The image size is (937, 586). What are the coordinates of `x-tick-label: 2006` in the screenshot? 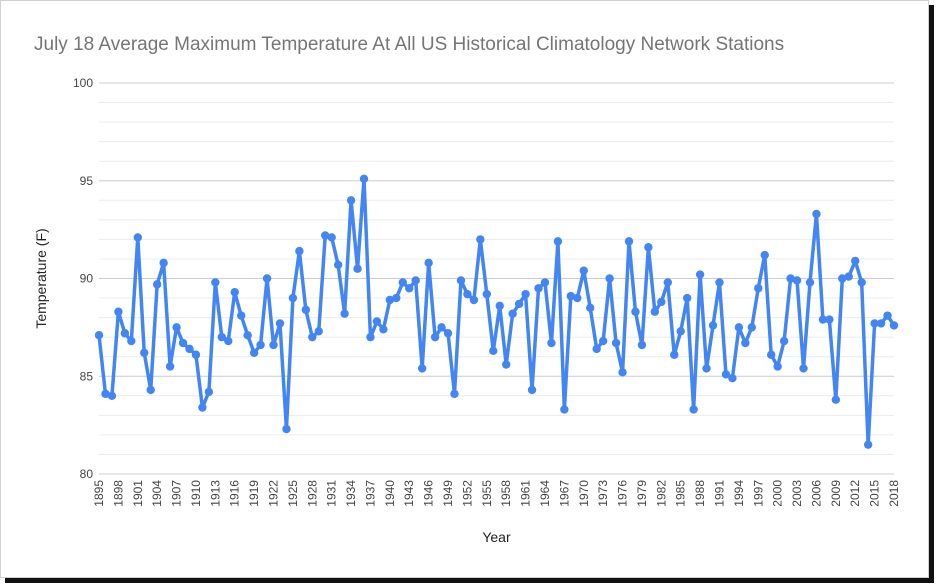 It's located at (816, 493).